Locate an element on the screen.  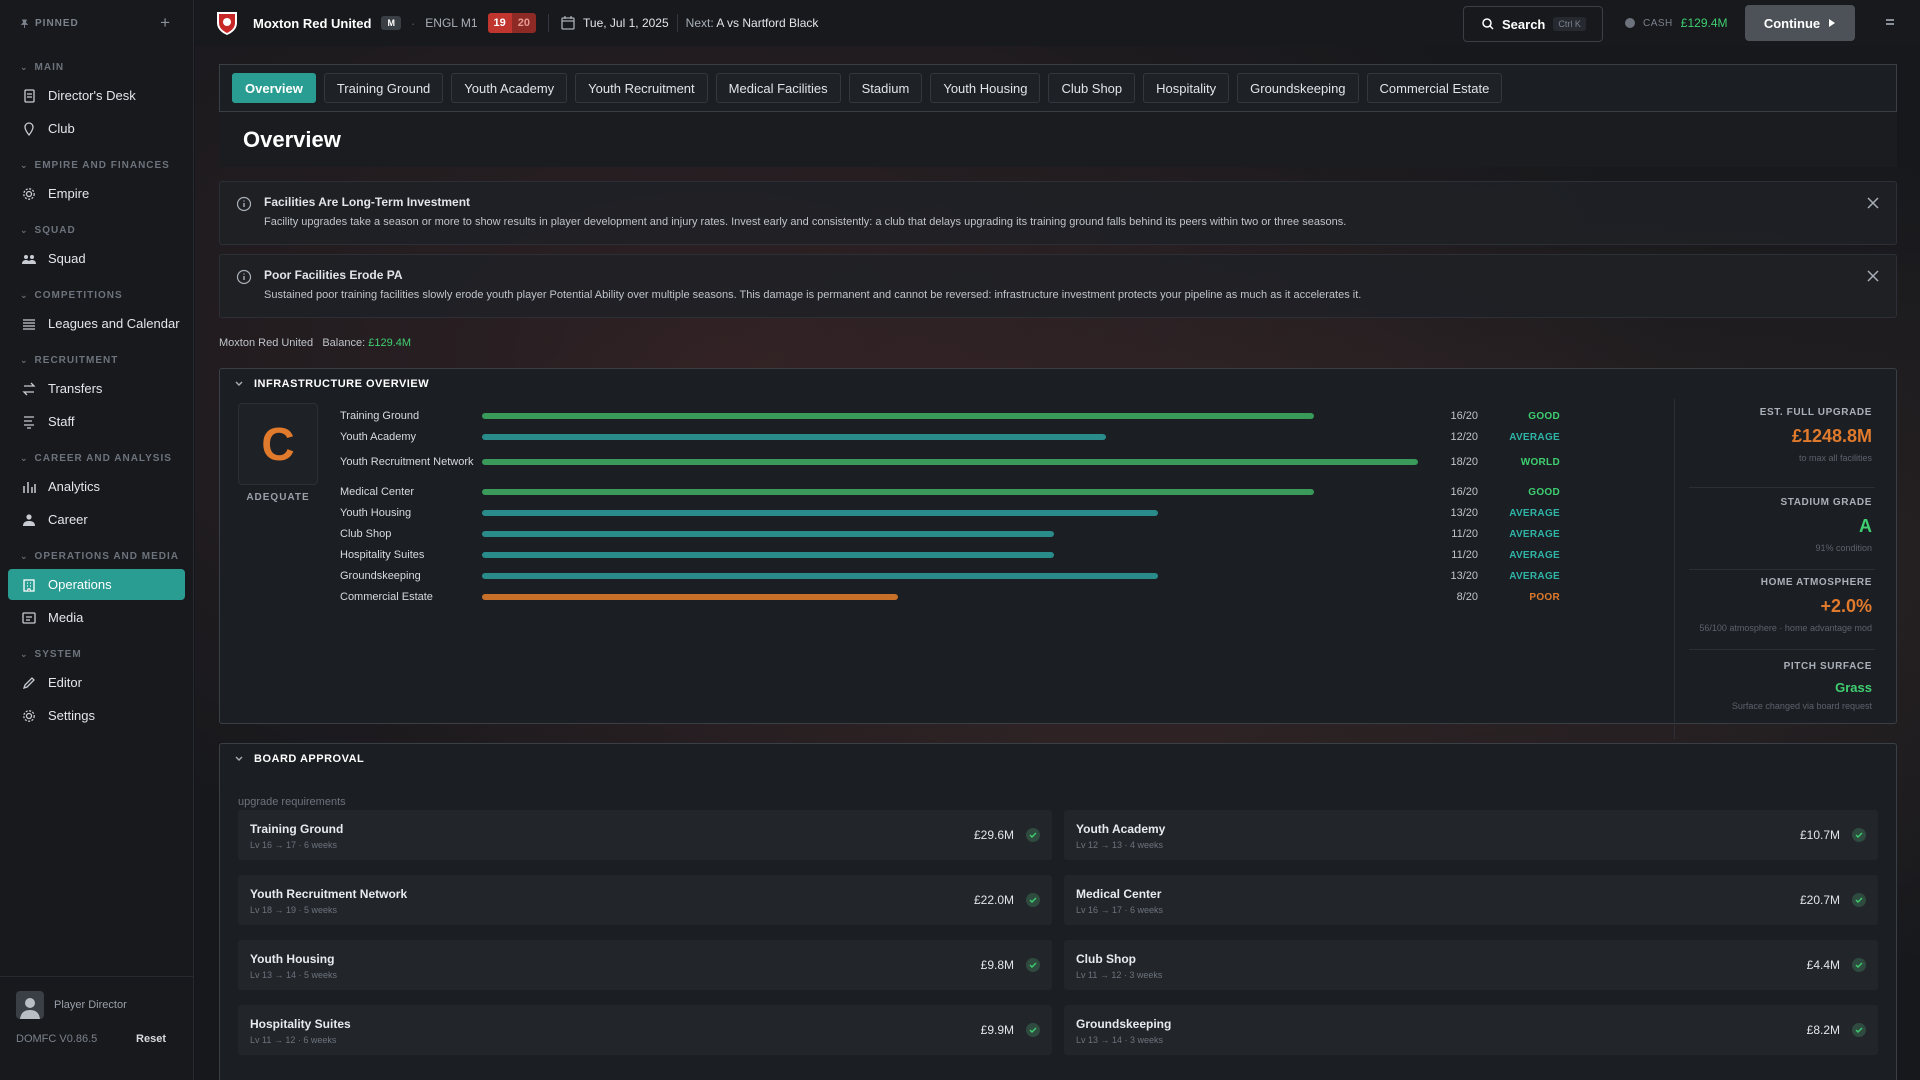
sidebar-item-label: Club is located at coordinates (61, 128).